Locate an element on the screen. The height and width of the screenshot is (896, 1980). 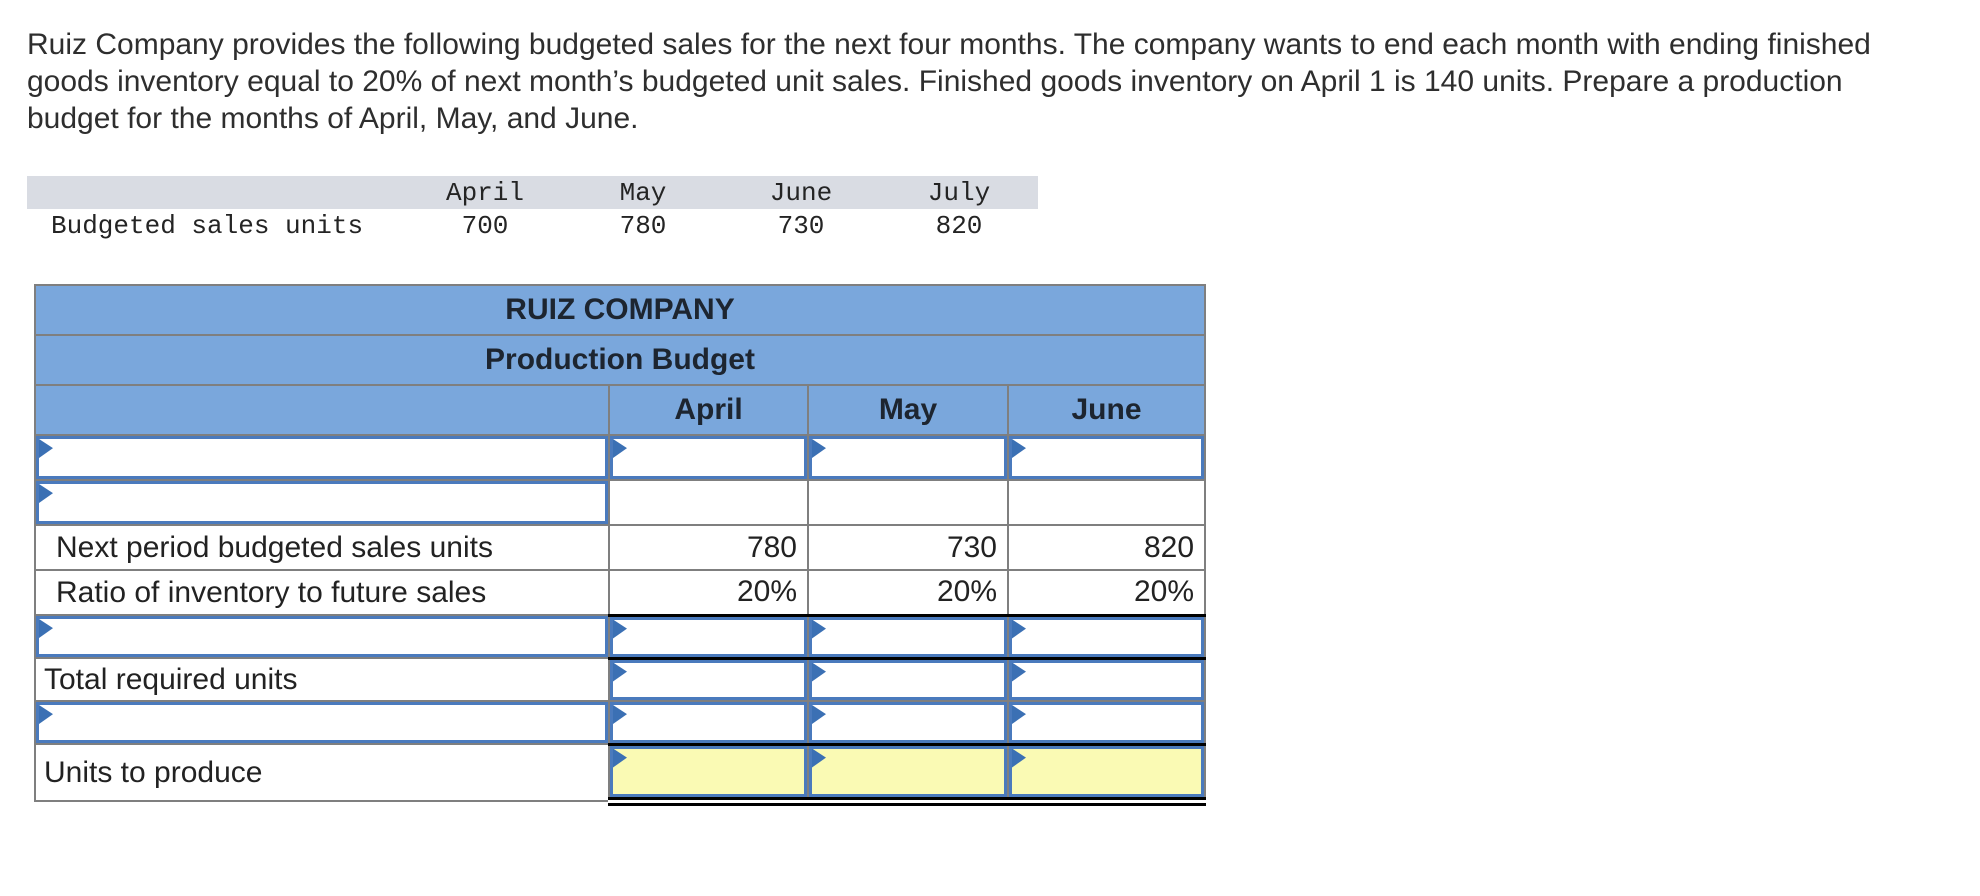
total-required-row: Total required units is located at coordinates (620, 679).